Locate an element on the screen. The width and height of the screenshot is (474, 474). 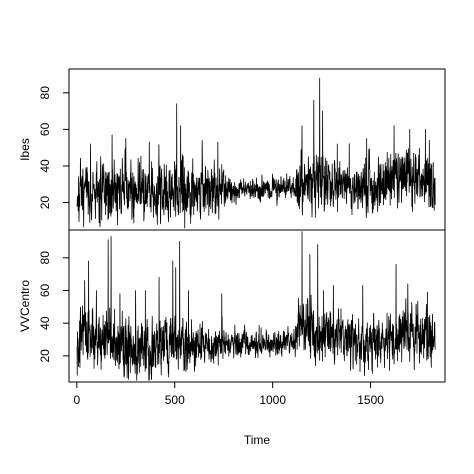
x-tick-label: 1500 is located at coordinates (370, 400).